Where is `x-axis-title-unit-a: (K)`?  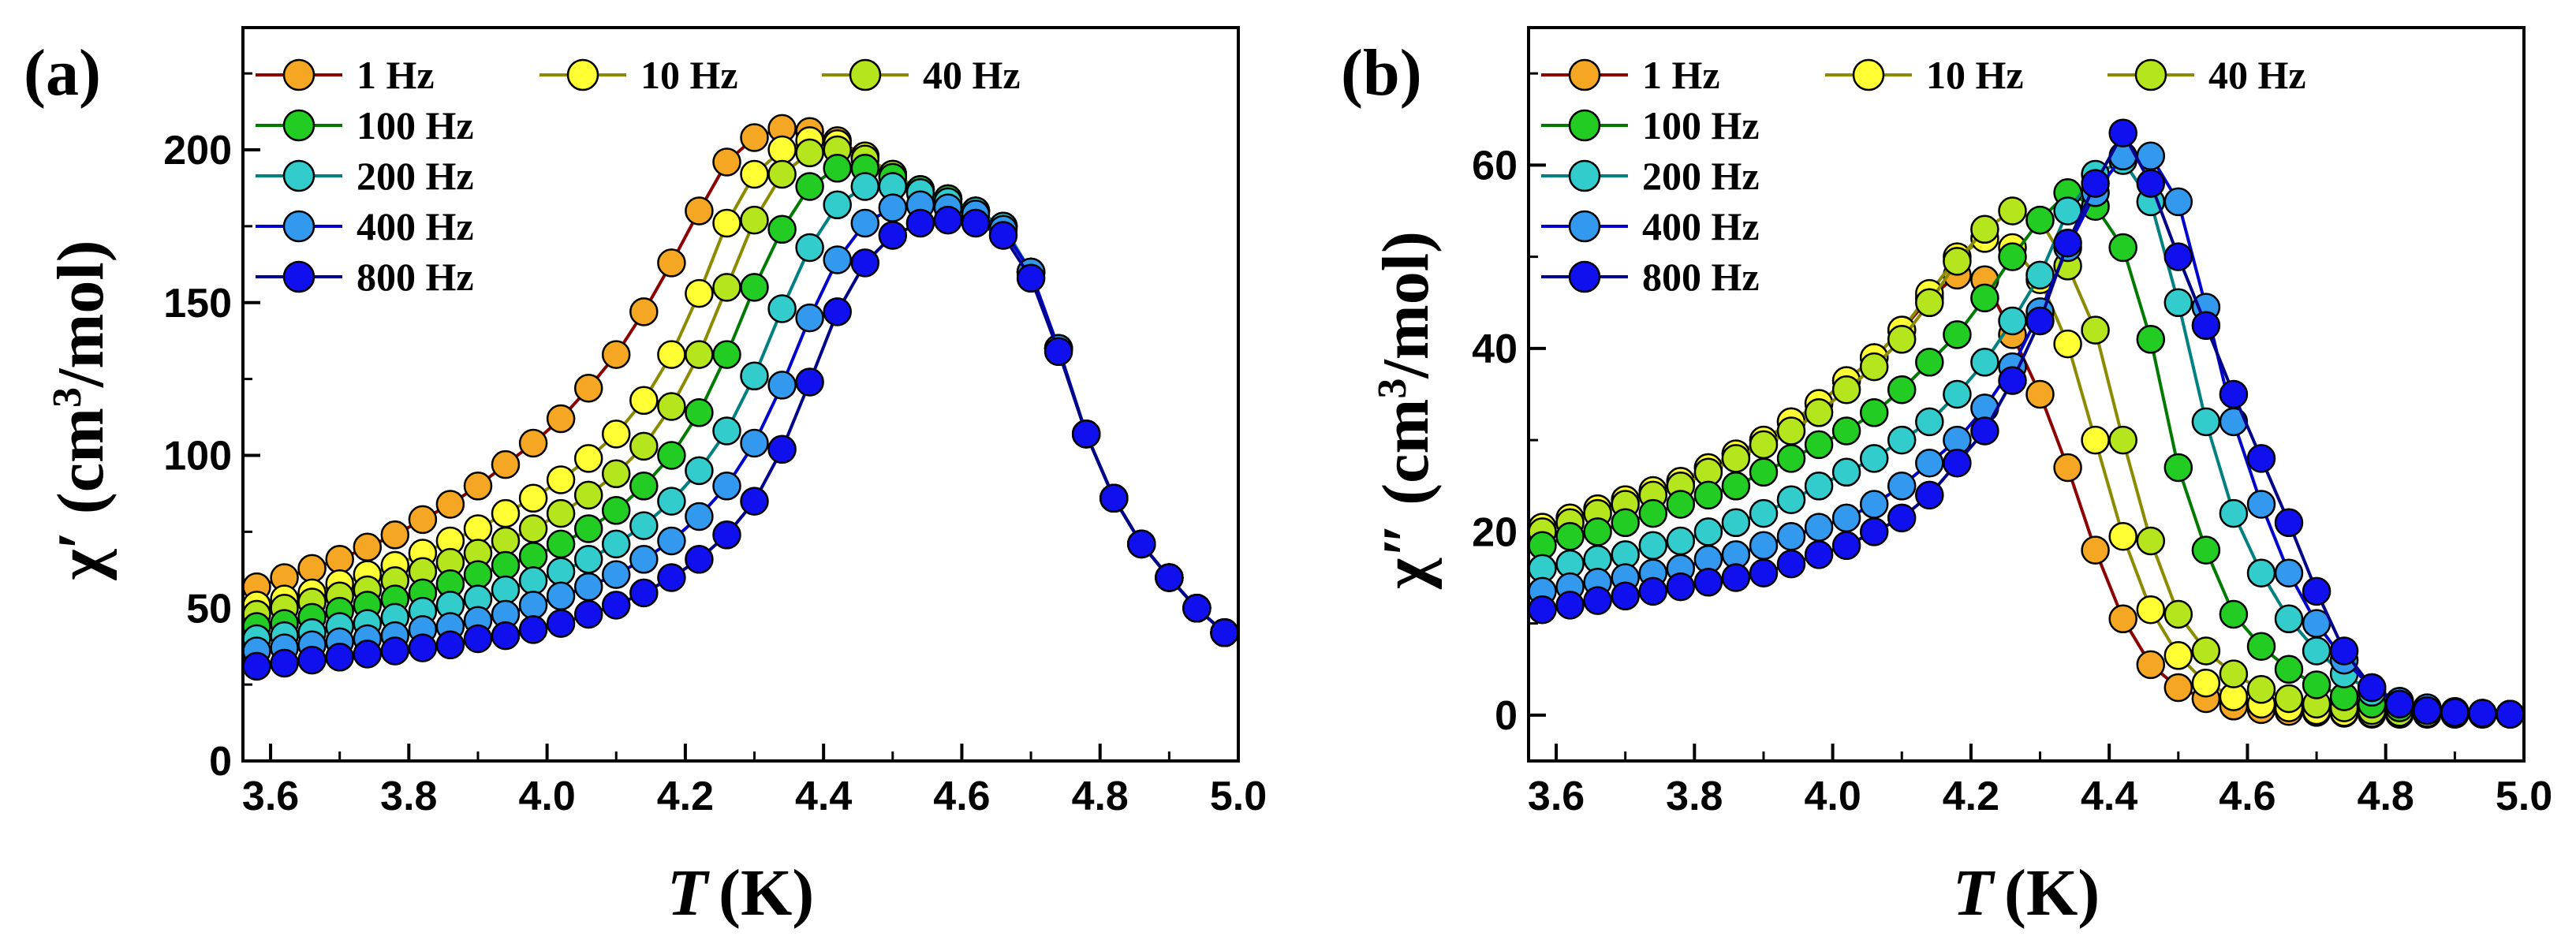
x-axis-title-unit-a: (K) is located at coordinates (766, 893).